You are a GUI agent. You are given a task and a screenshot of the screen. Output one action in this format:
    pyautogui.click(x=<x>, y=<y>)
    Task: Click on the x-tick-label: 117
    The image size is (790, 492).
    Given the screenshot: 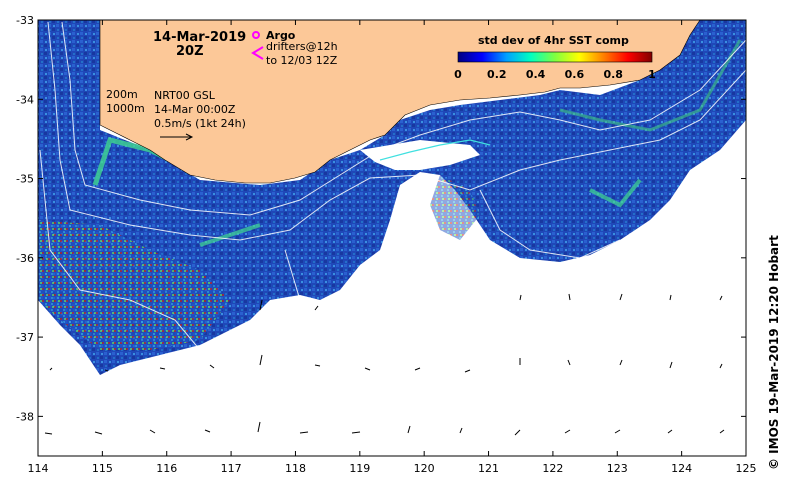 What is the action you would take?
    pyautogui.click(x=231, y=468)
    